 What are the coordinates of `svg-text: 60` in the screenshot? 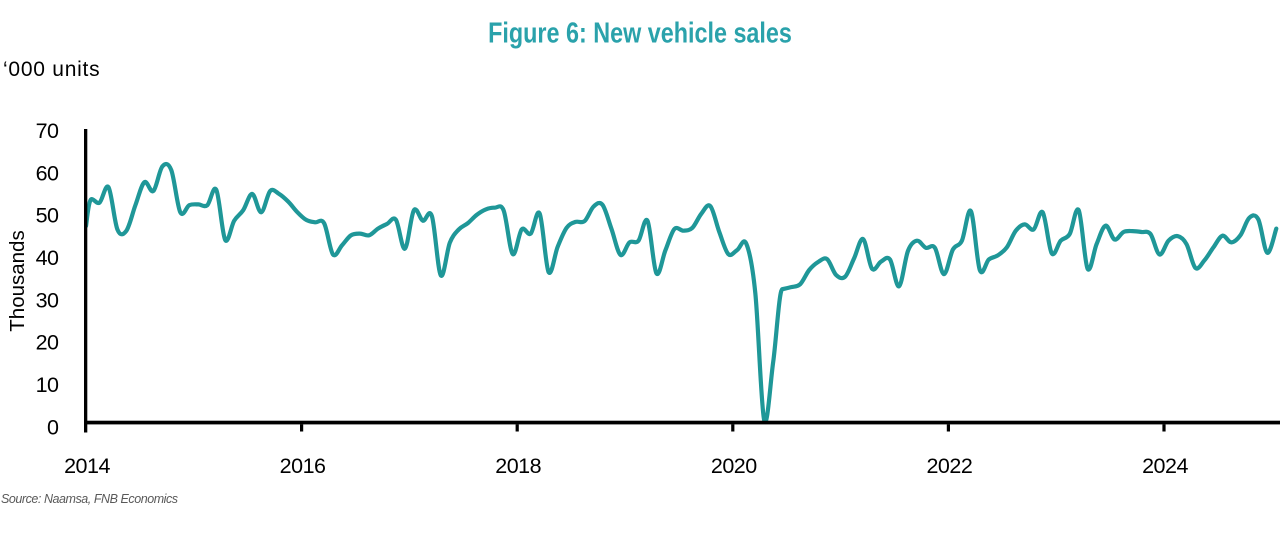 It's located at (47, 173).